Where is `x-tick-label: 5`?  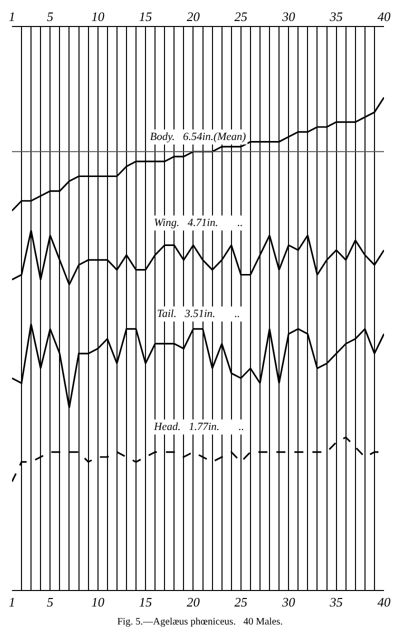 x-tick-label: 5 is located at coordinates (50, 602).